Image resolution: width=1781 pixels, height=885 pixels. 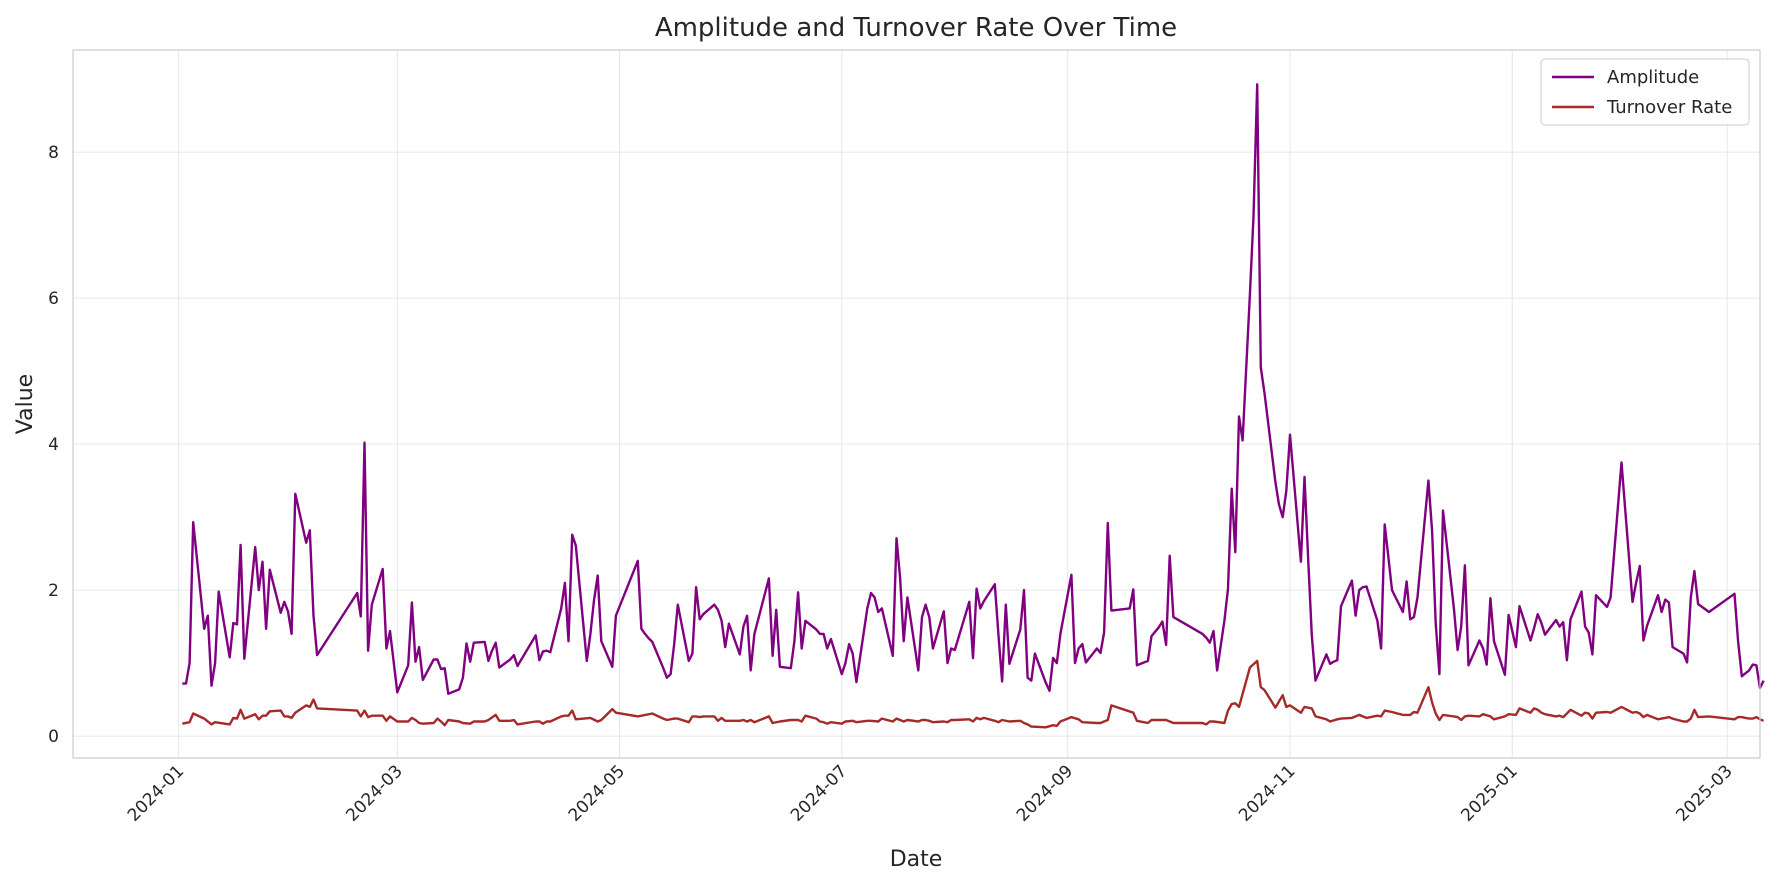 What do you see at coordinates (1669, 107) in the screenshot?
I see `legend-label: Turnover Rate` at bounding box center [1669, 107].